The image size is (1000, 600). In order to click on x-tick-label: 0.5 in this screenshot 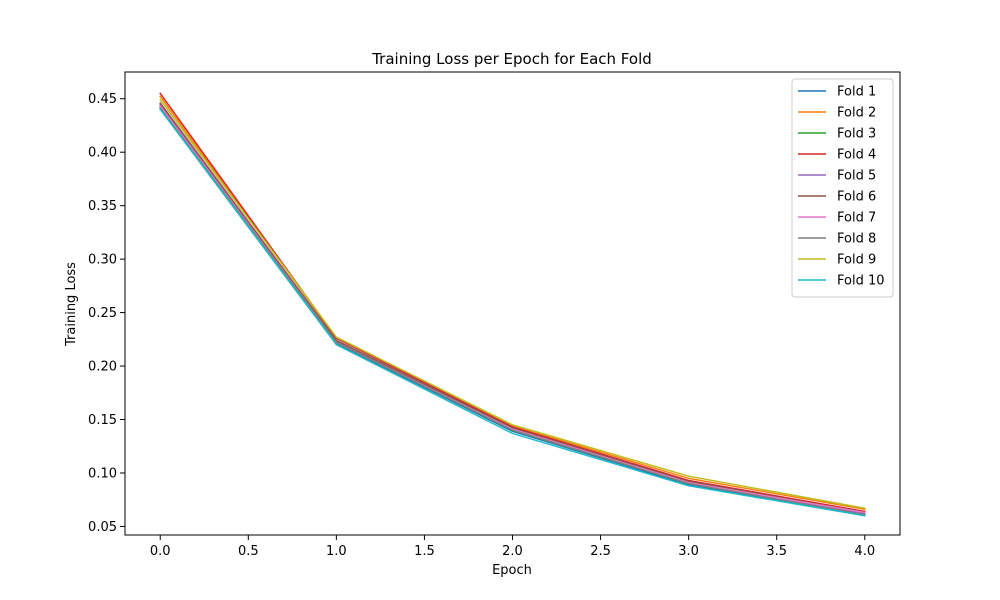, I will do `click(248, 551)`.